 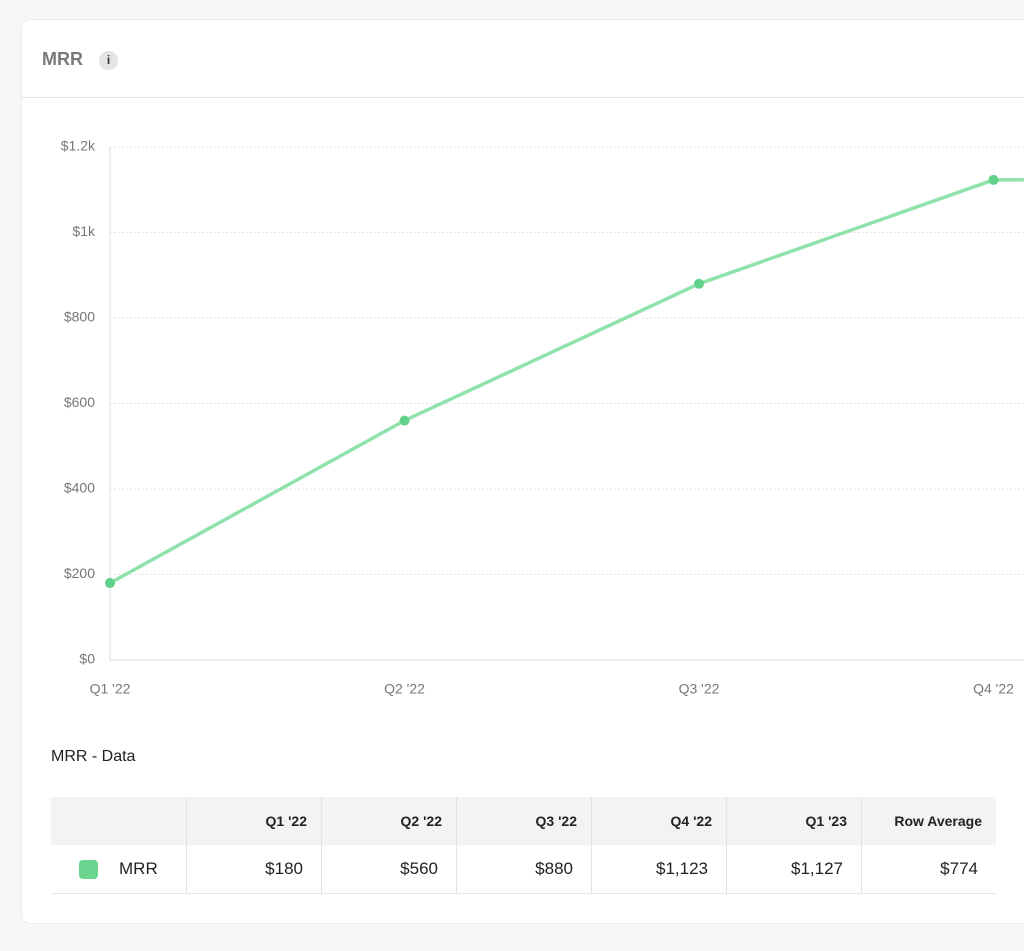 I want to click on x-tick-label: Q1 '22, so click(x=110, y=689).